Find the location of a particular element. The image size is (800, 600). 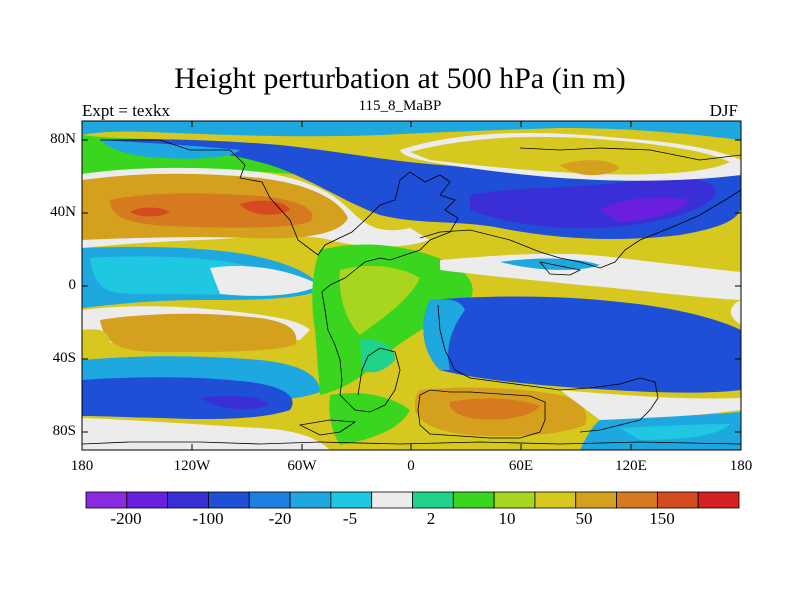

lat-label-80n: 80N is located at coordinates (63, 139).